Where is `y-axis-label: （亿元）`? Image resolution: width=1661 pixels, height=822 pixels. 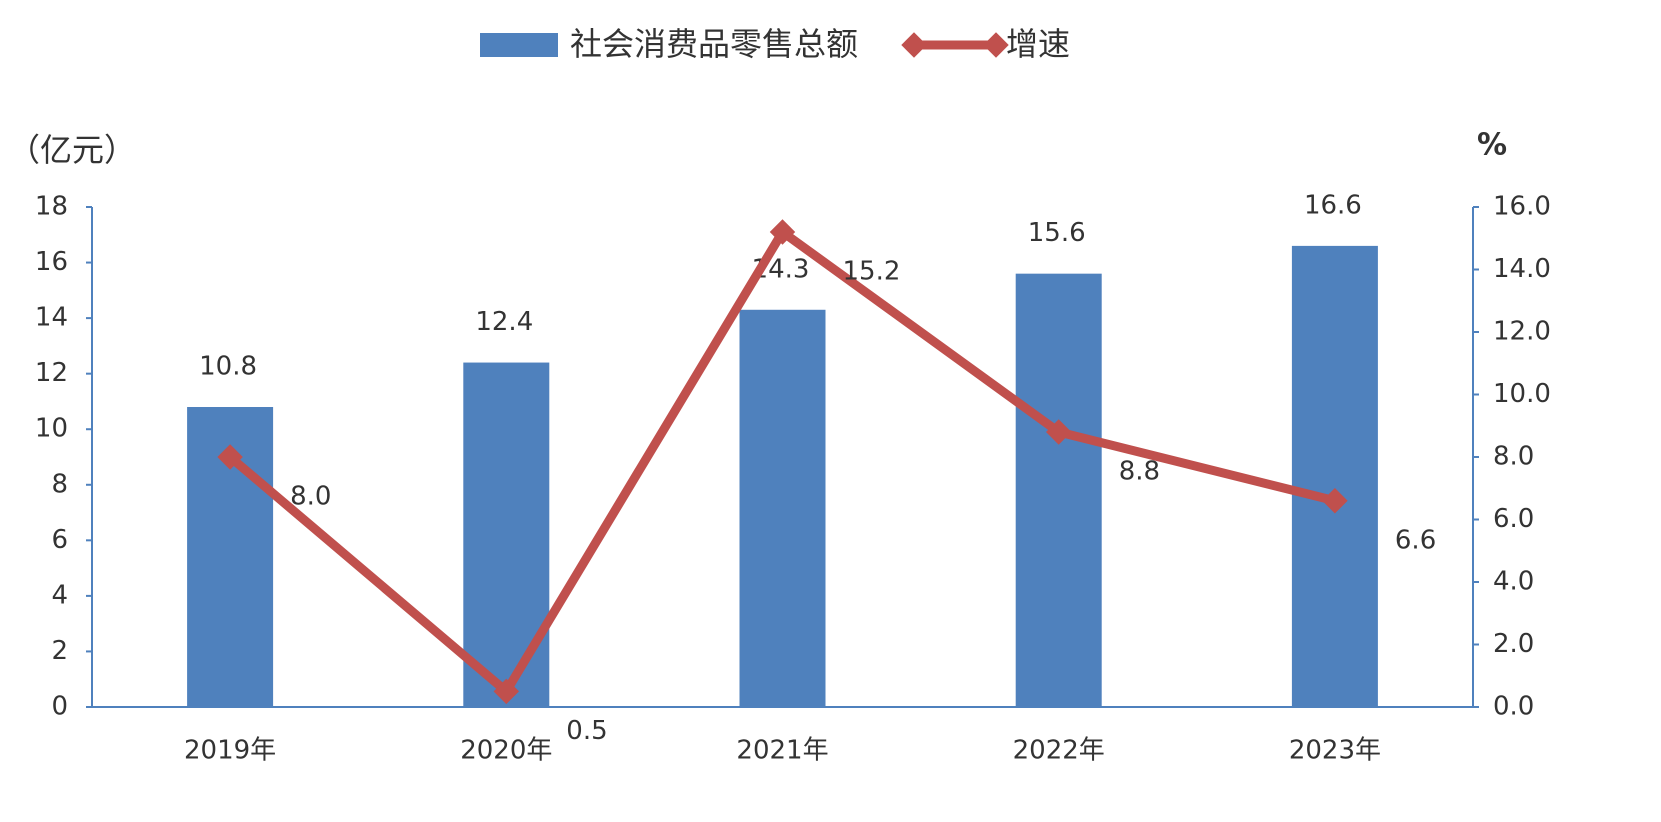
y-axis-label: （亿元） is located at coordinates (72, 150).